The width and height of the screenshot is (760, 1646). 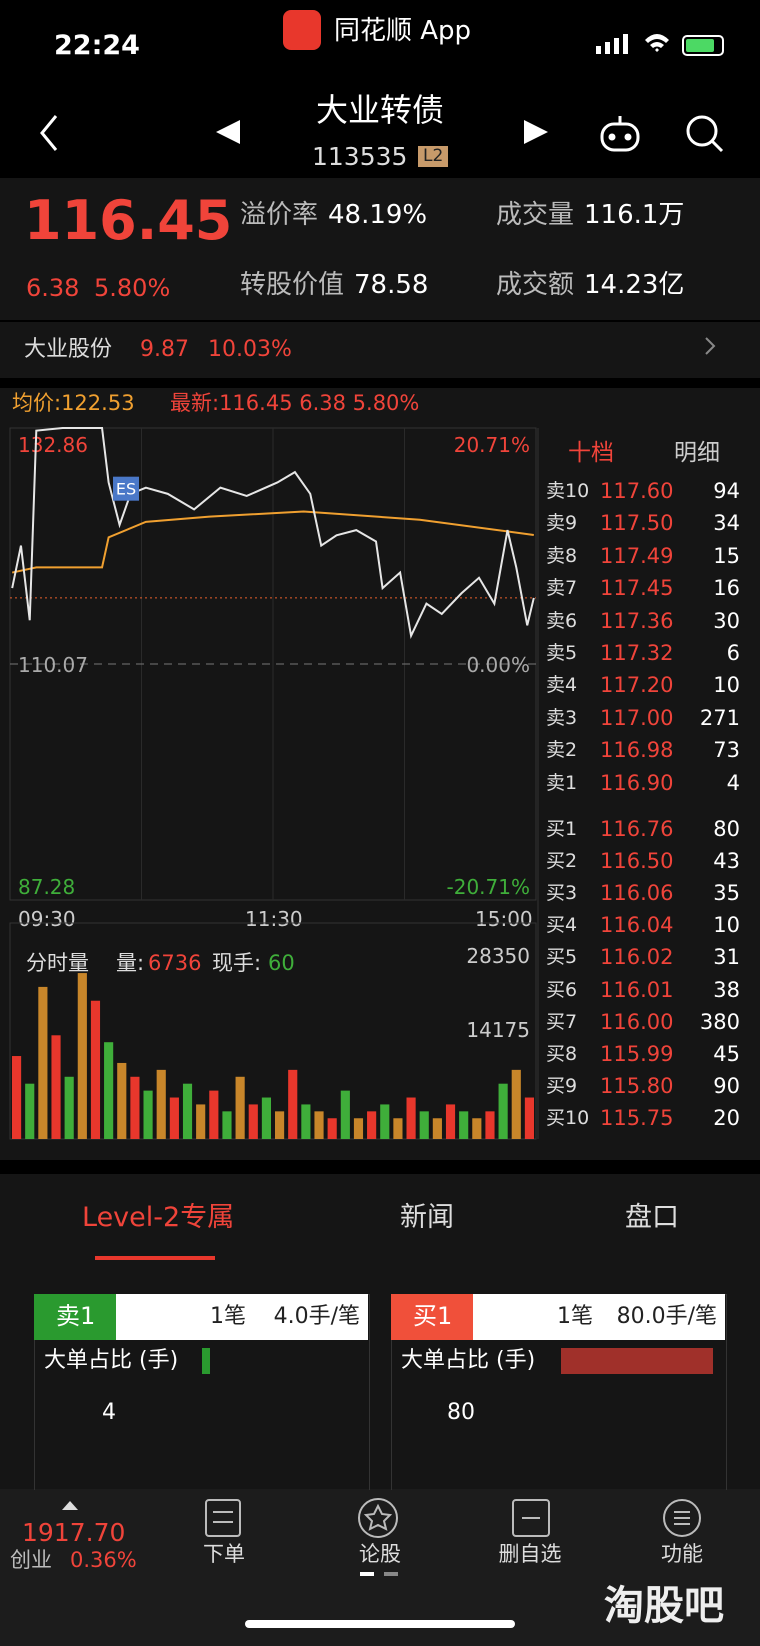 I want to click on section-tab: 新闻, so click(x=427, y=1217).